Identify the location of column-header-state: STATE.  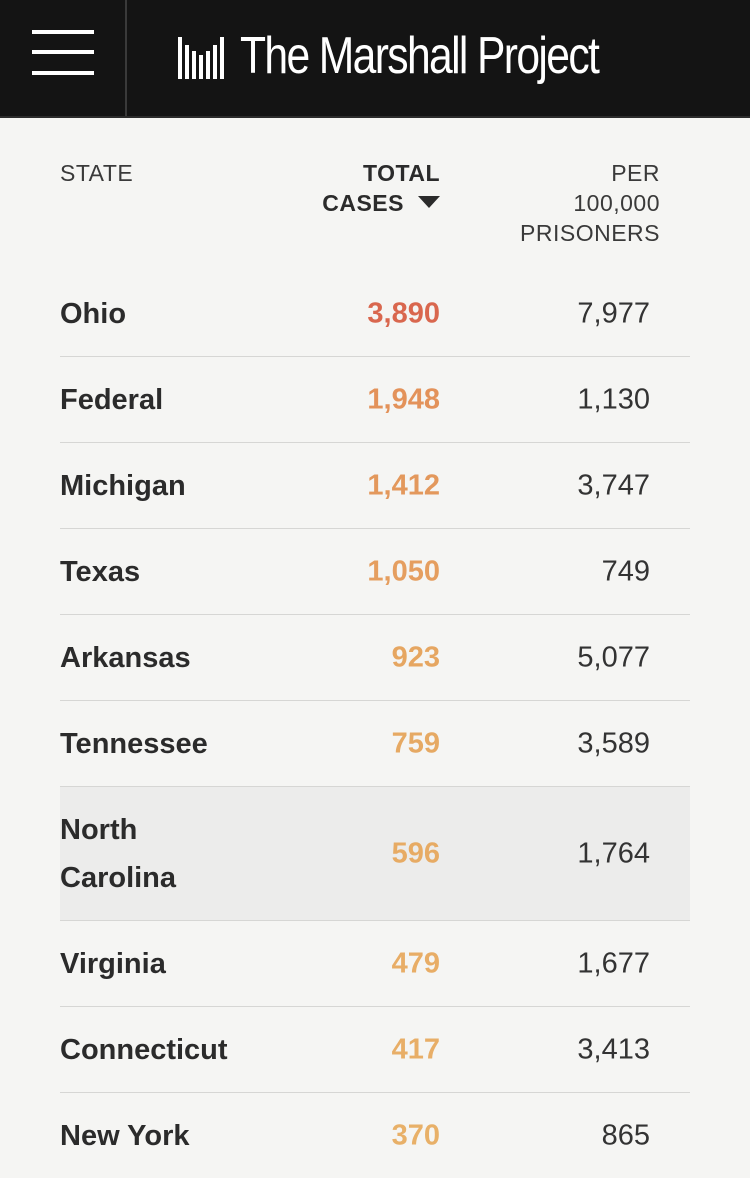
(97, 173).